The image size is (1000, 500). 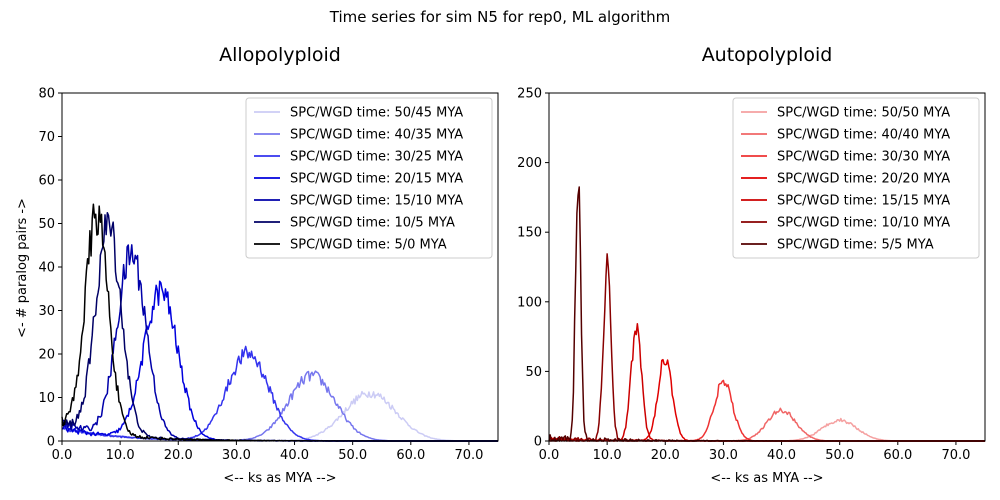 I want to click on chart-title: Allopolyploid, so click(x=280, y=55).